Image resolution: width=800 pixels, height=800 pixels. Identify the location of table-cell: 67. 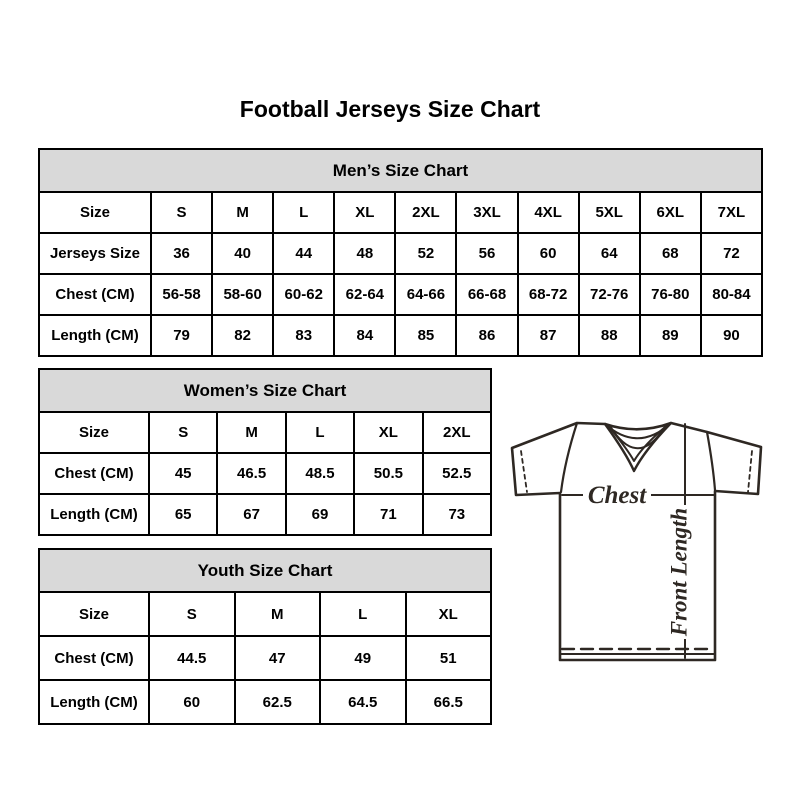
(251, 514).